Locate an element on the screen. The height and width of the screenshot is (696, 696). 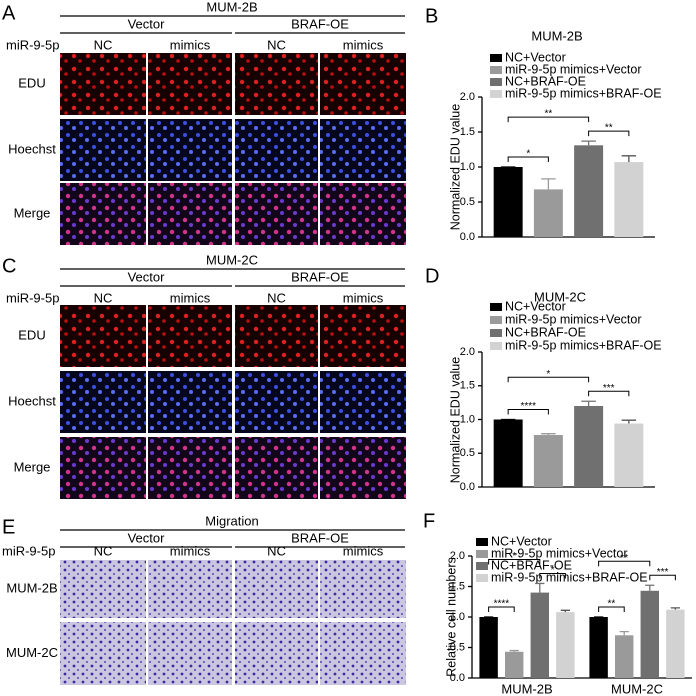
legend-label: miR-9-5p mimics+BRAF-OE is located at coordinates (583, 93).